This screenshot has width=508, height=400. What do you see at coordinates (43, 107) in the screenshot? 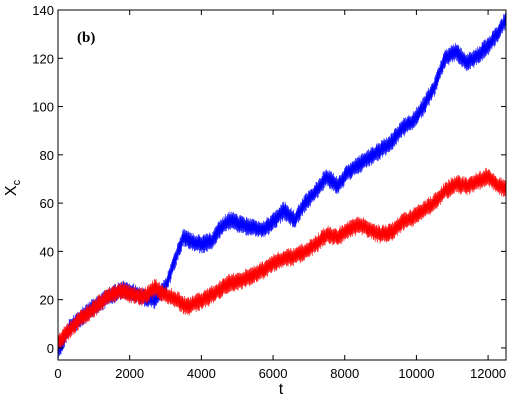
I see `y-tick-label: 100` at bounding box center [43, 107].